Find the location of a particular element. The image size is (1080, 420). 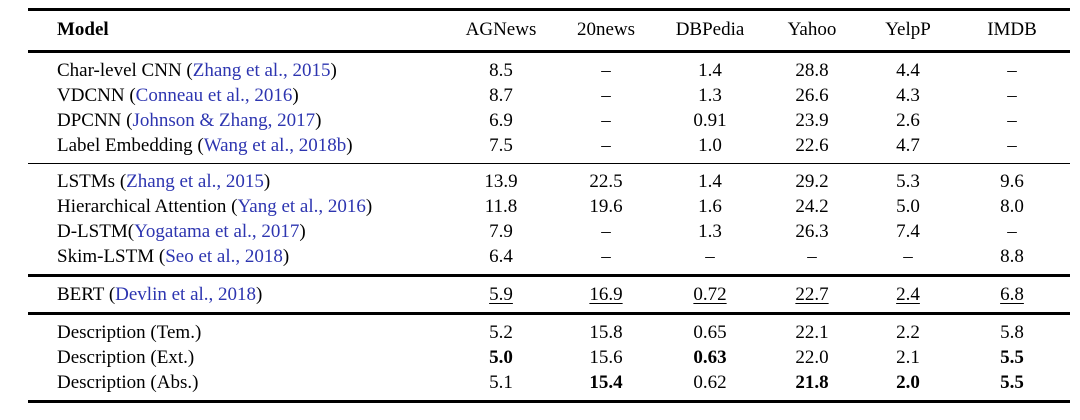

model-cell: VDCNN (Conneau et al., 2016) is located at coordinates (178, 95).